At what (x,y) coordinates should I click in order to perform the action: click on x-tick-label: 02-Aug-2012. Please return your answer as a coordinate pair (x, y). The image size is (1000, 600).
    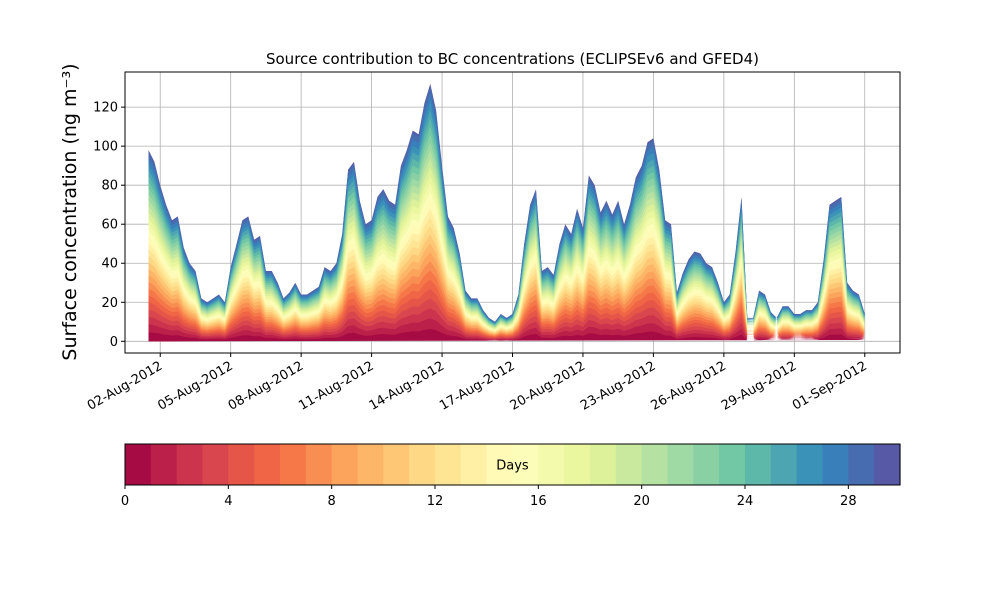
    Looking at the image, I should click on (125, 386).